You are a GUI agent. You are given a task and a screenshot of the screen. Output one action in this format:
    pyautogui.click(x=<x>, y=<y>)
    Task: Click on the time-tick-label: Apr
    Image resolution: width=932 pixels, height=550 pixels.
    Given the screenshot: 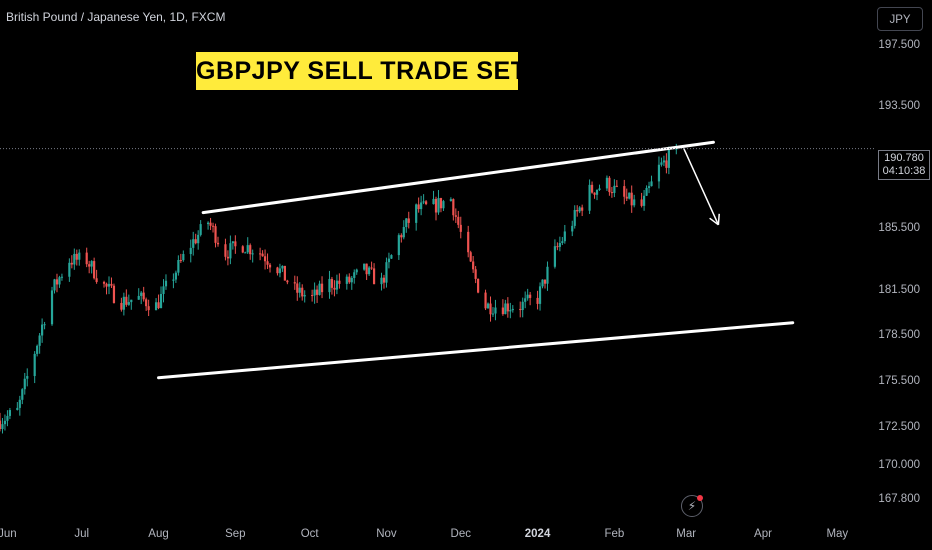 What is the action you would take?
    pyautogui.click(x=763, y=534)
    